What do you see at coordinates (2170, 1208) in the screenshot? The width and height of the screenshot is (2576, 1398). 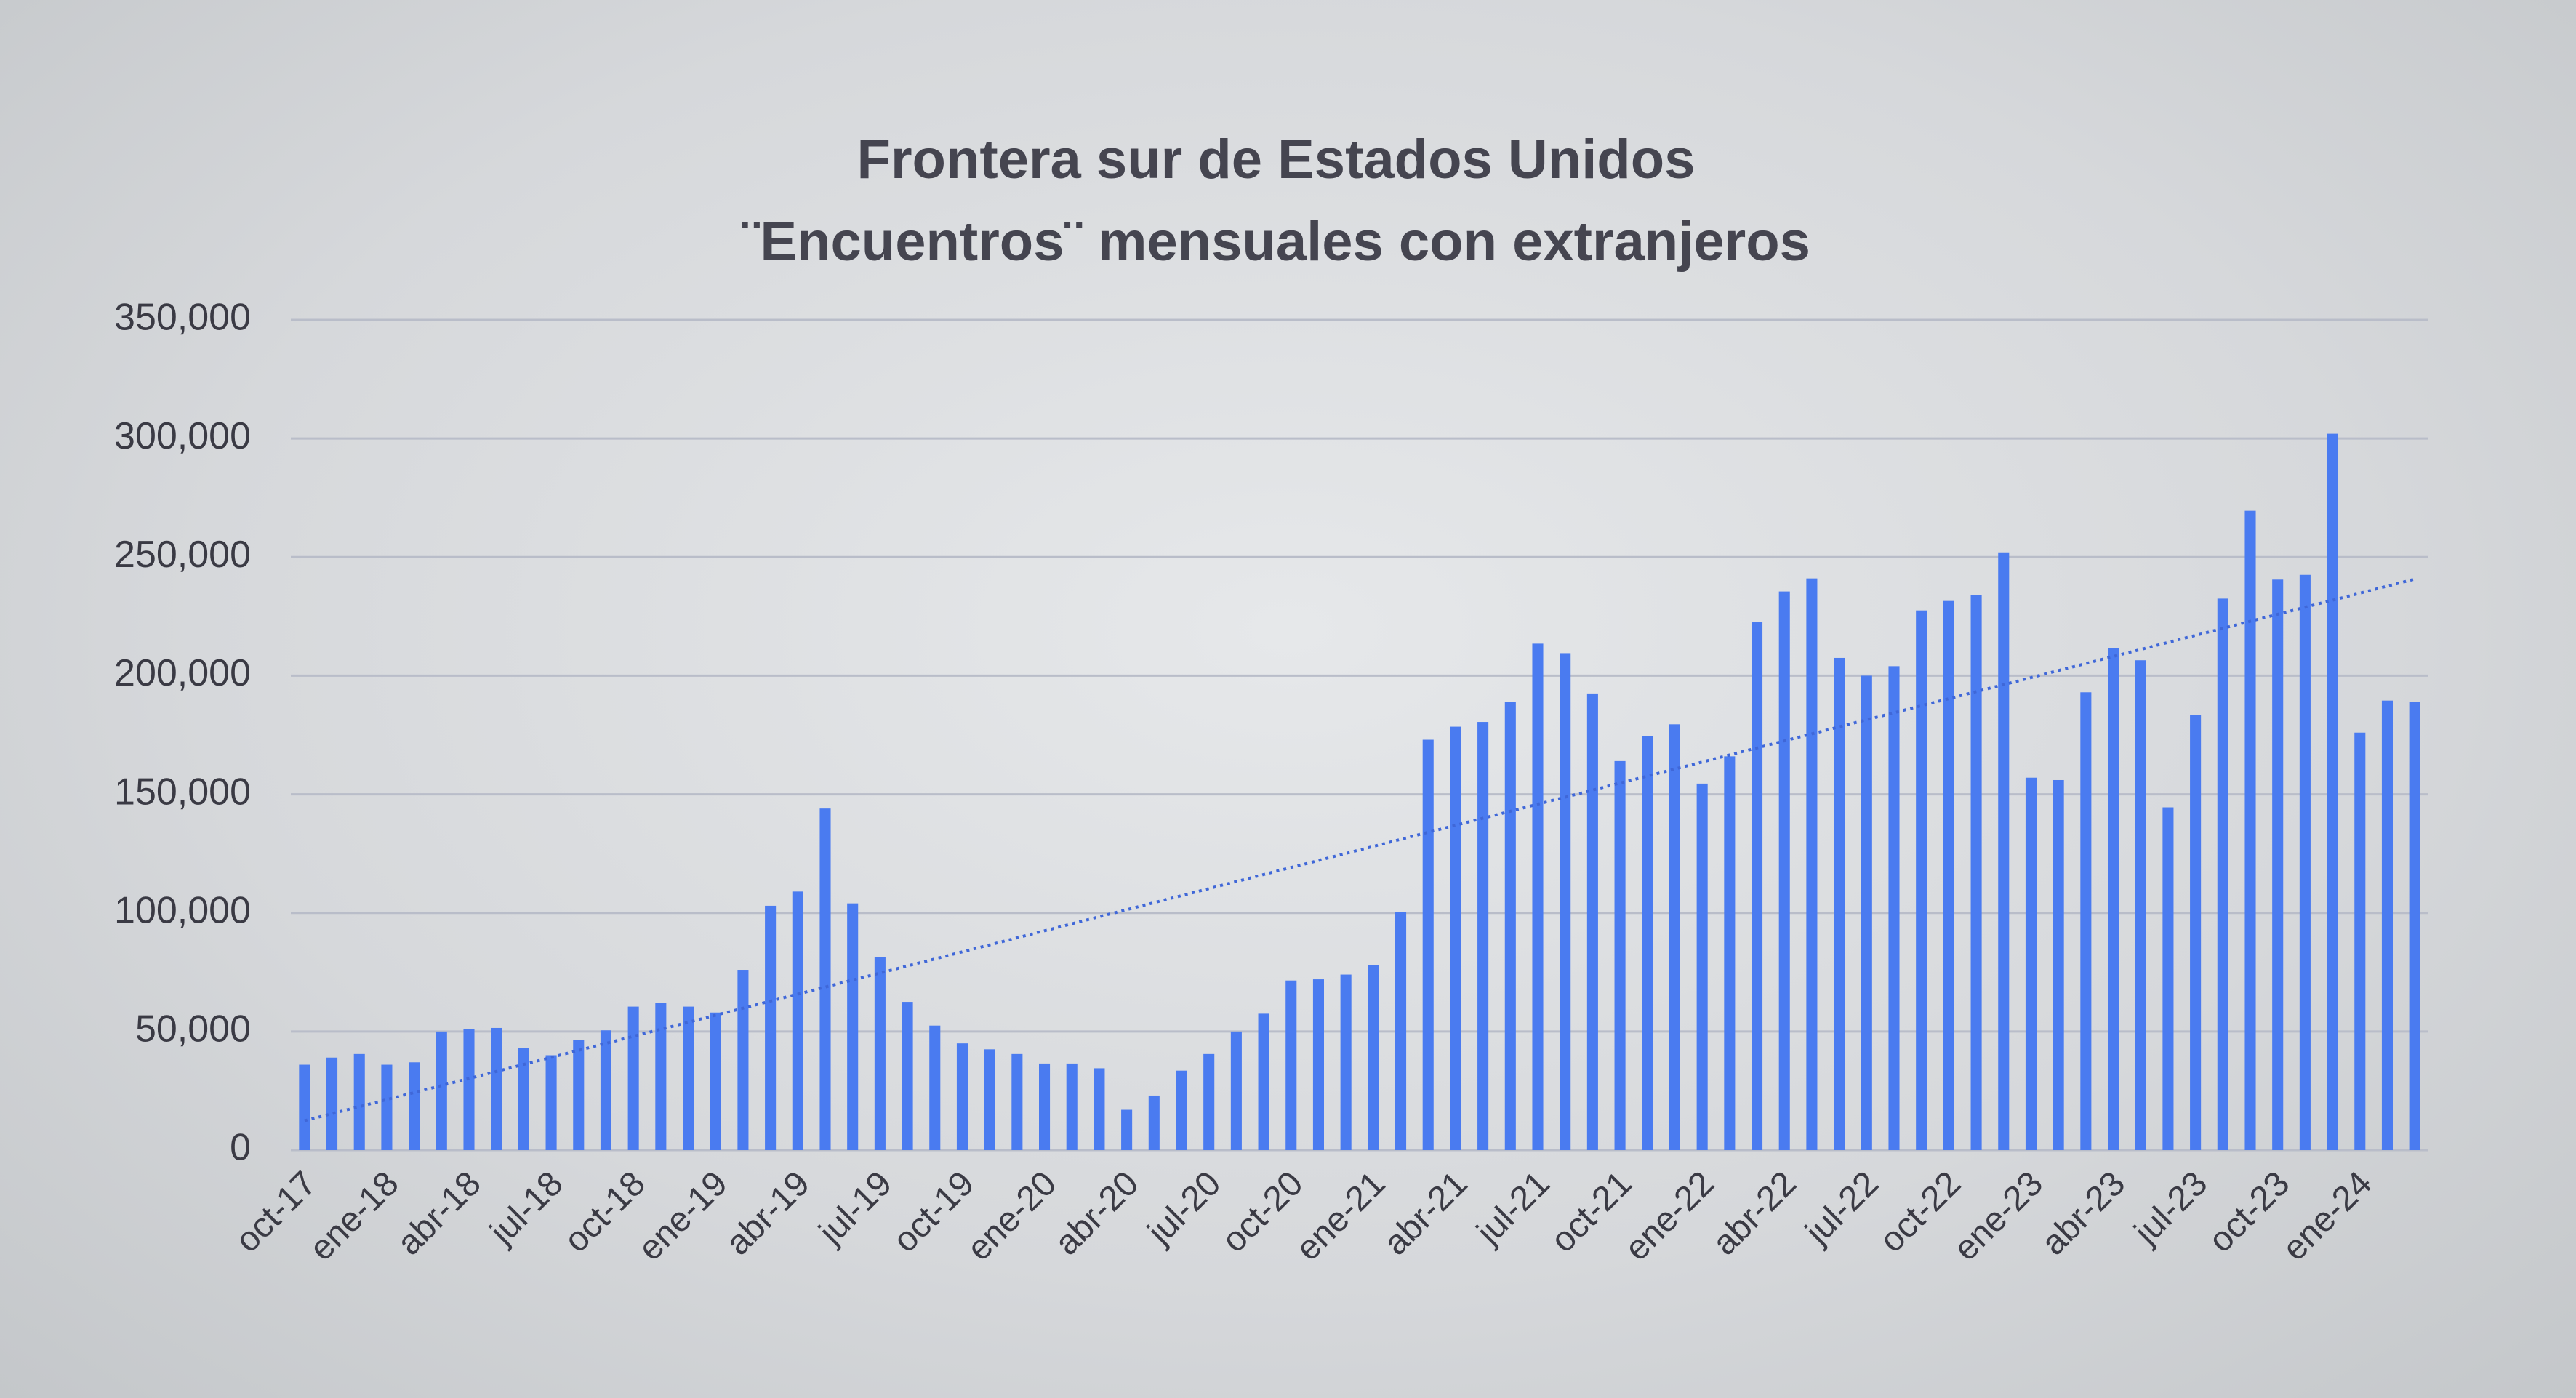 I see `x-tick-label: jul-23` at bounding box center [2170, 1208].